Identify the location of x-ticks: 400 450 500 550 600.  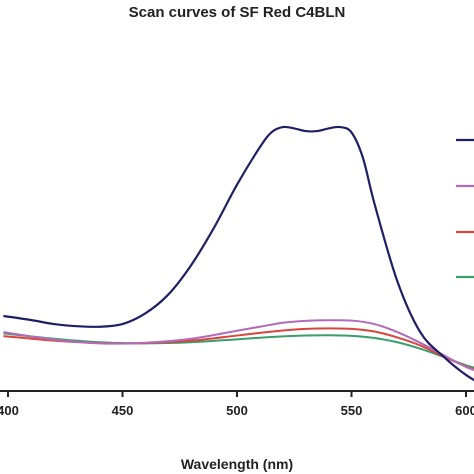
(237, 404).